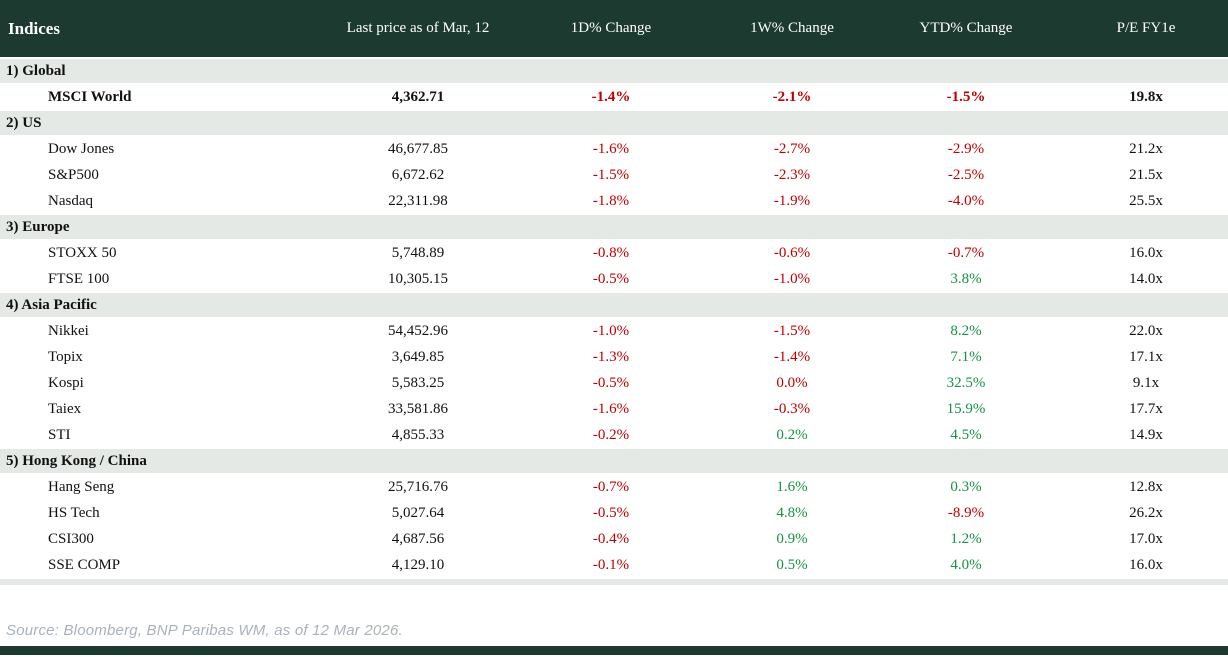 Image resolution: width=1228 pixels, height=657 pixels. I want to click on col-header-1w-change: 1W% Change, so click(792, 28).